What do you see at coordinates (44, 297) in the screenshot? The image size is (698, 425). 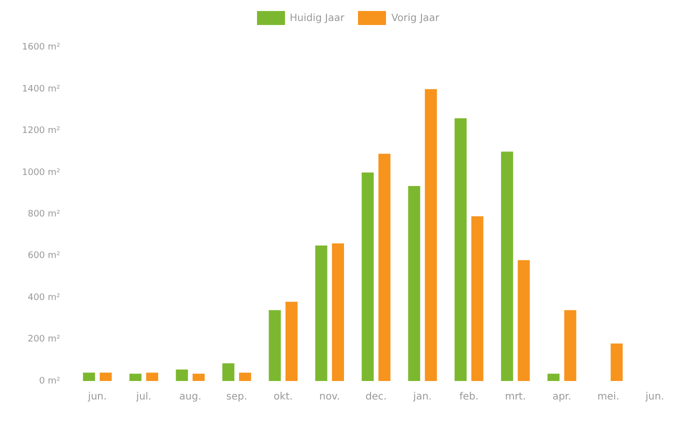 I see `y-tick-label: 400 m²` at bounding box center [44, 297].